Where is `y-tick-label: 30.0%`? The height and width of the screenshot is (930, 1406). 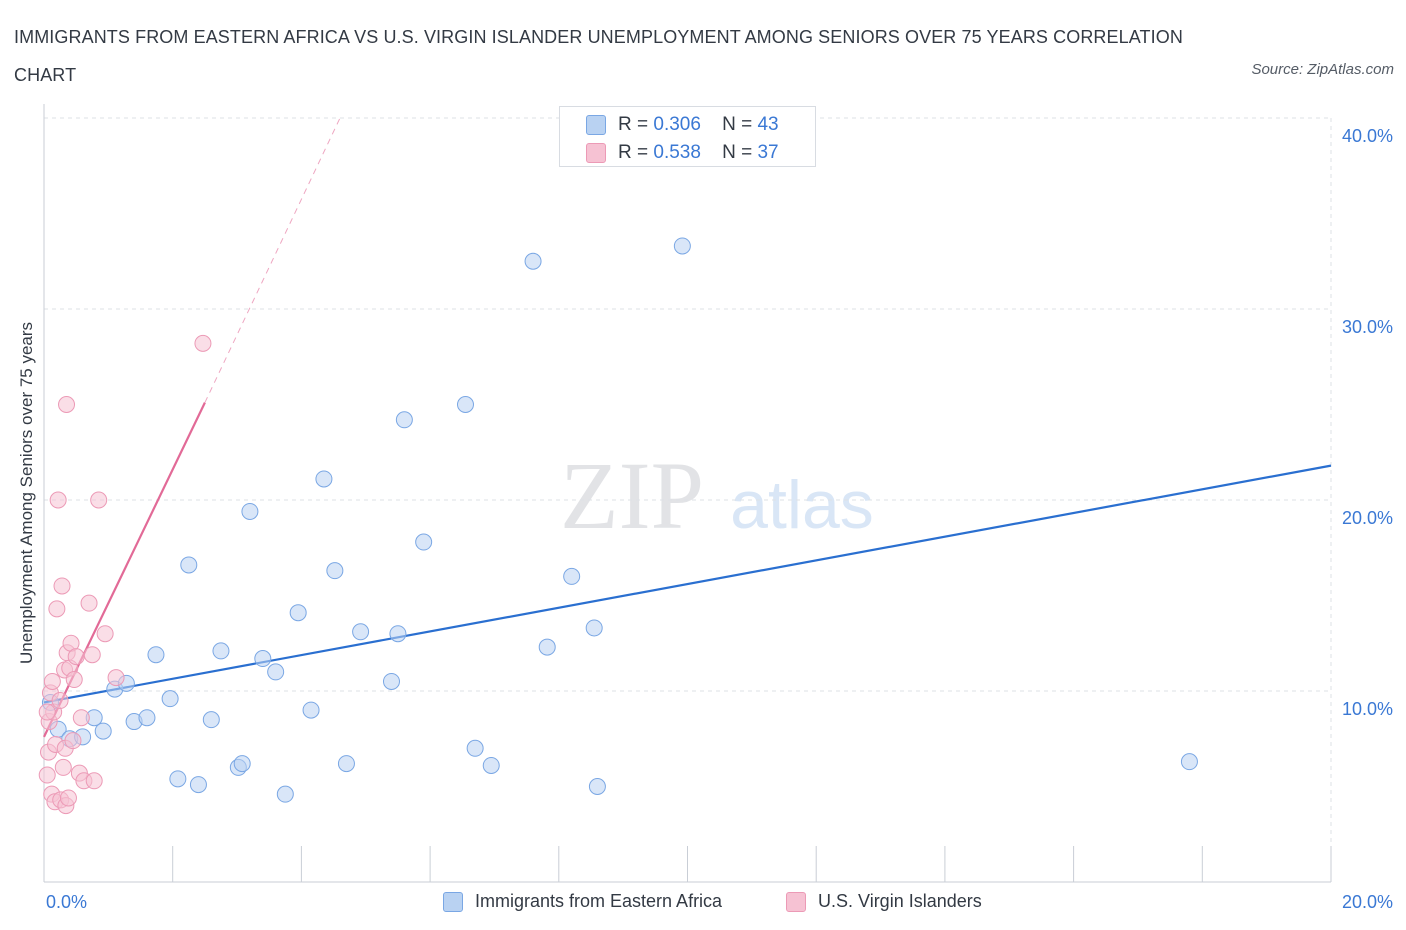
y-tick-label: 30.0% is located at coordinates (1367, 327).